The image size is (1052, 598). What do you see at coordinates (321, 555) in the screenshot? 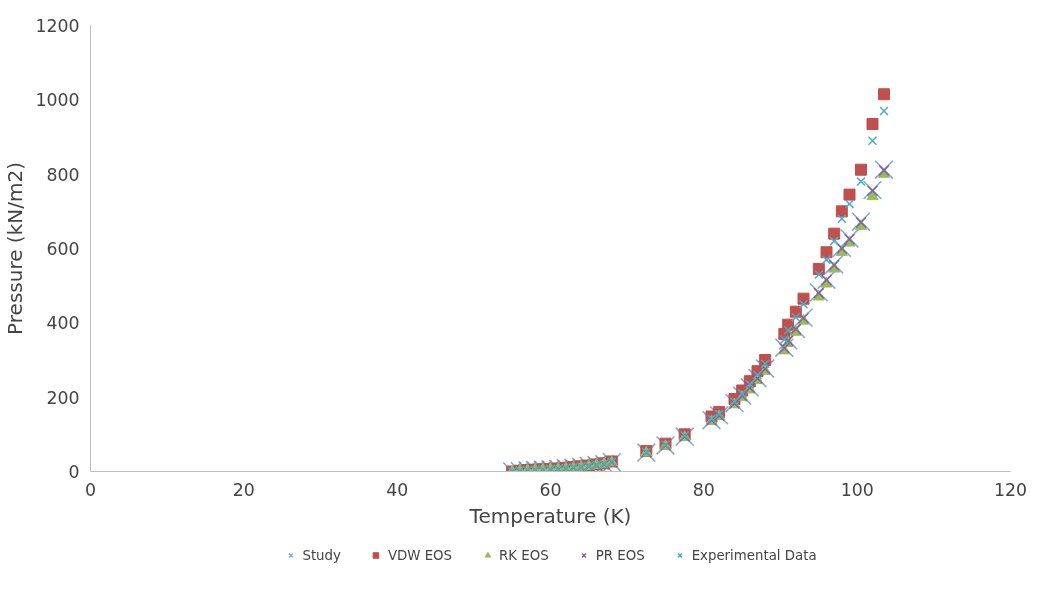
I see `legend-label: Study` at bounding box center [321, 555].